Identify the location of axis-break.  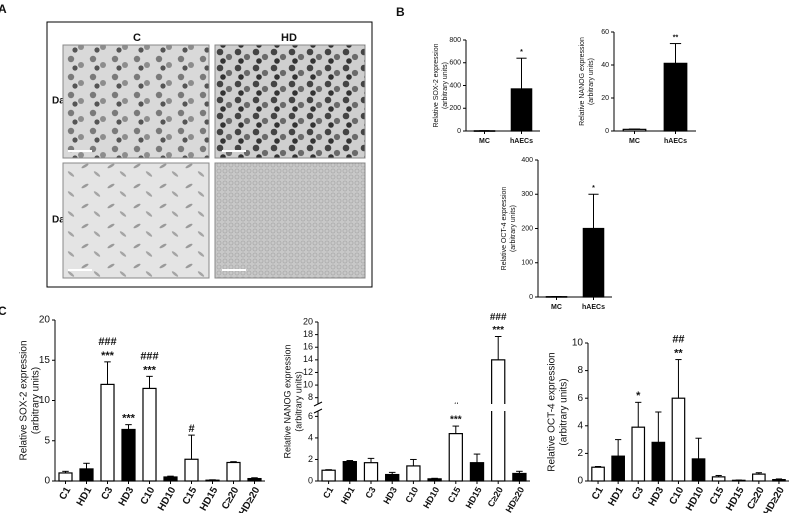
(422, 407).